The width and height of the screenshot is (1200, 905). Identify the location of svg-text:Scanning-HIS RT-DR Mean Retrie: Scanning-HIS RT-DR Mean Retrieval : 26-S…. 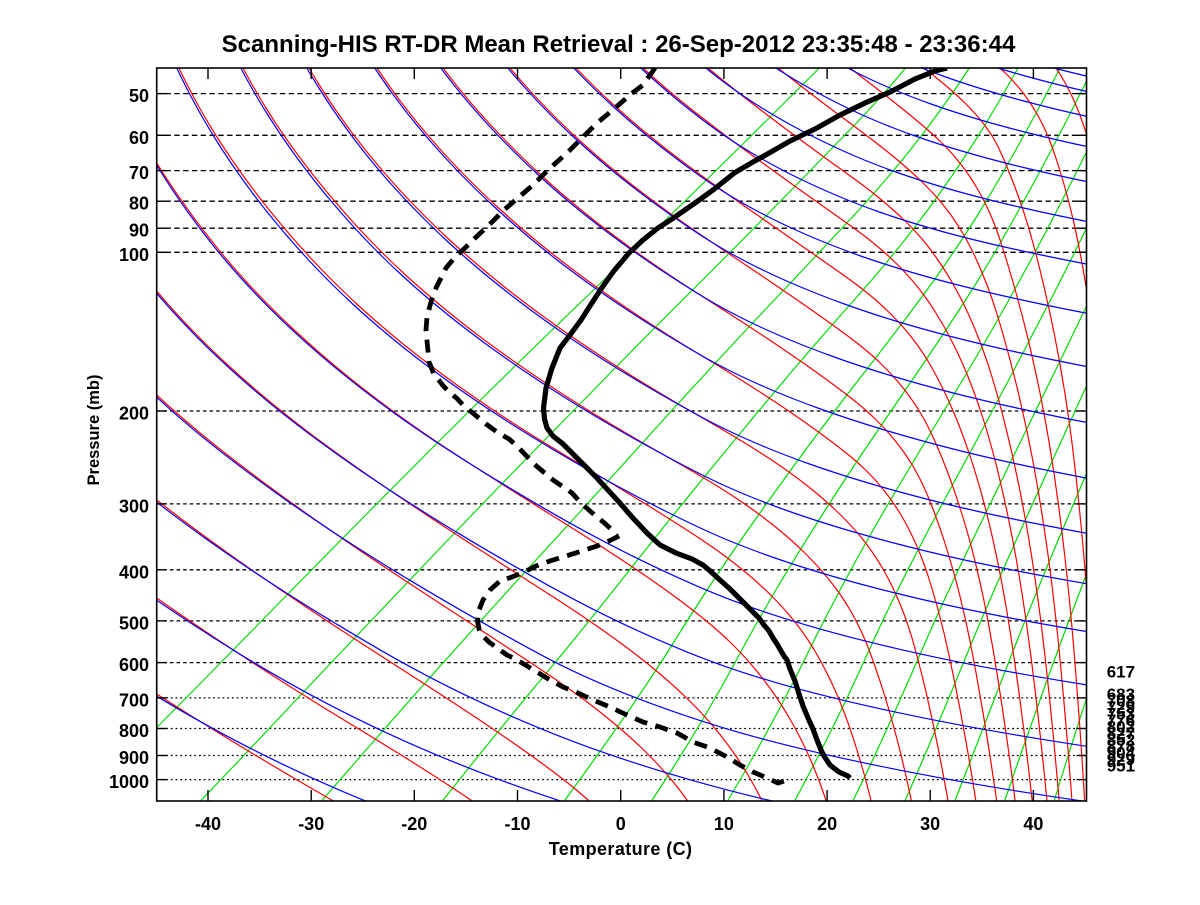
(619, 44).